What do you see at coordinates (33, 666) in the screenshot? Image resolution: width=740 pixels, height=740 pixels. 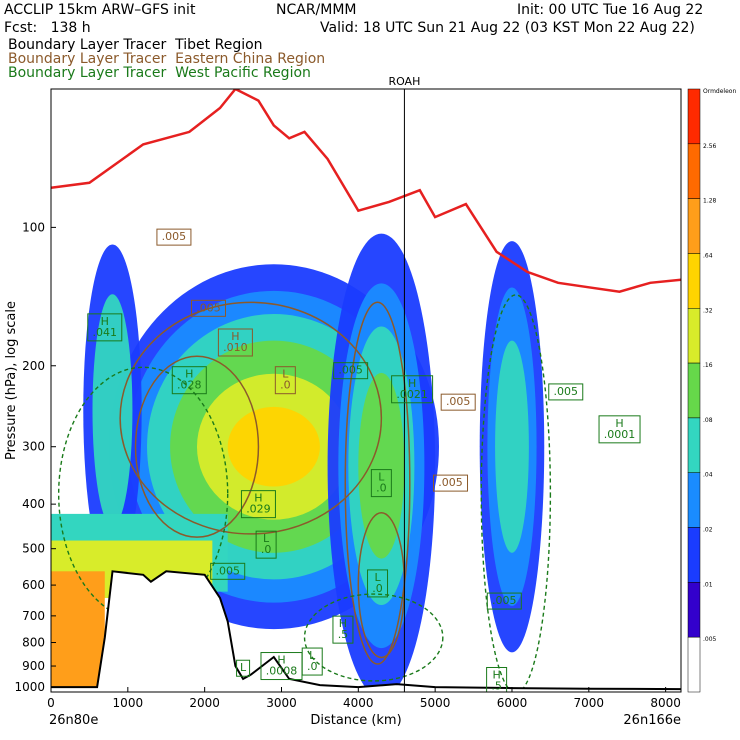 I see `y-tick-label: 900` at bounding box center [33, 666].